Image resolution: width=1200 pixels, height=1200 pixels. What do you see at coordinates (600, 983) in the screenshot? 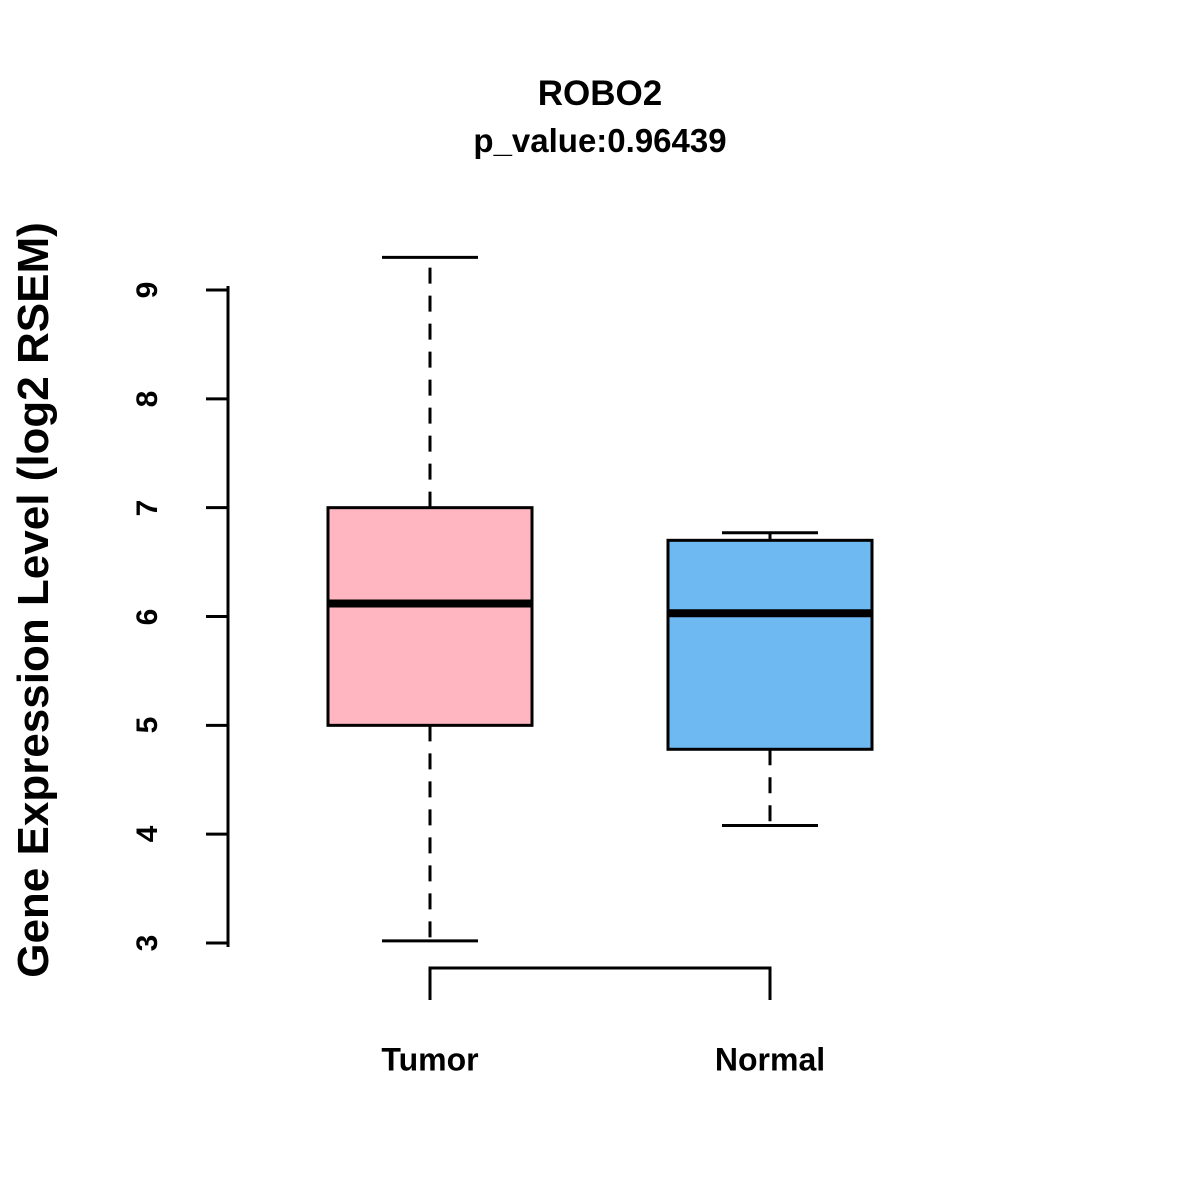
I see `x-axis` at bounding box center [600, 983].